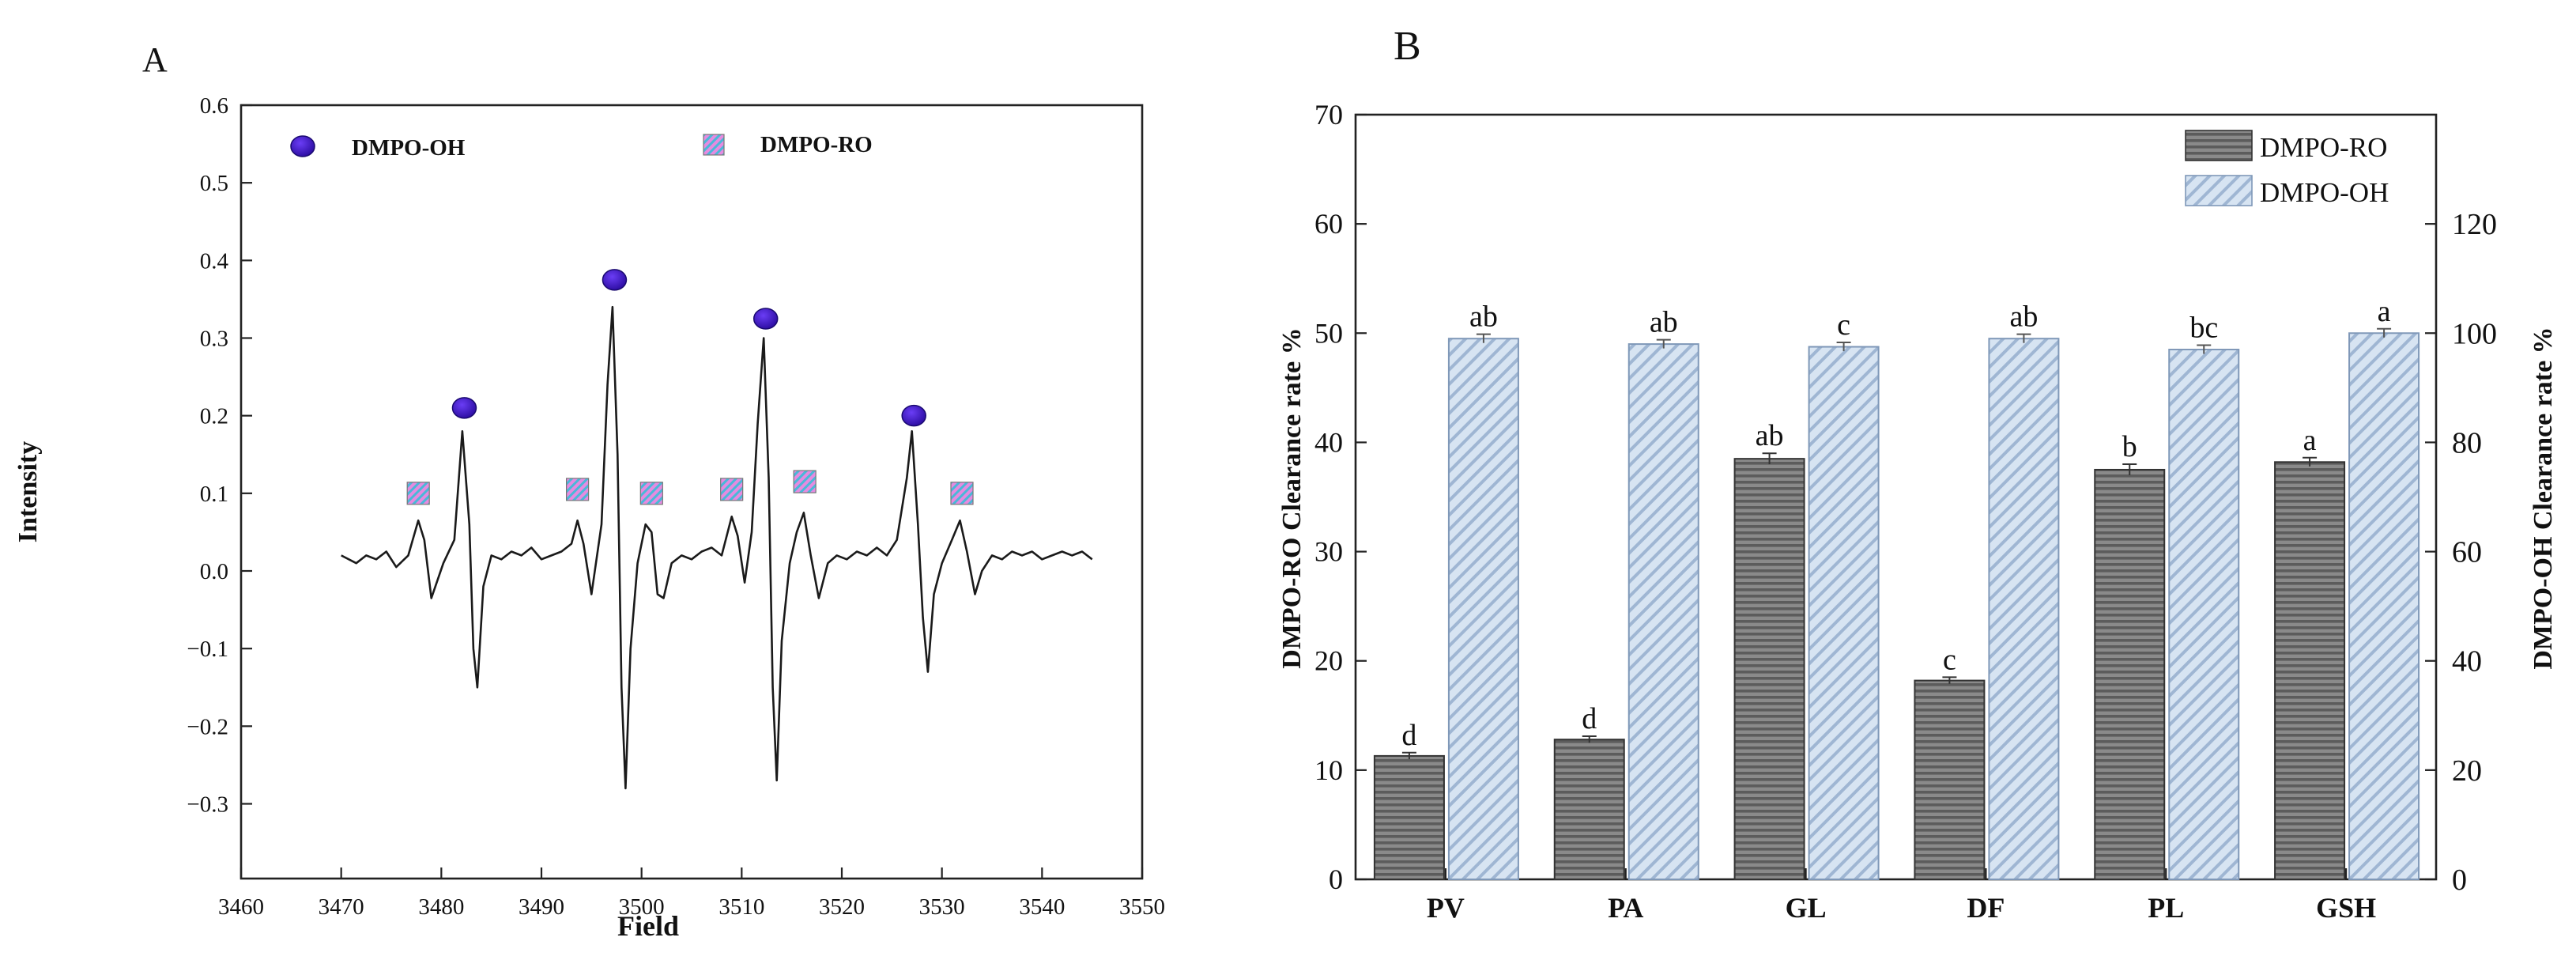  What do you see at coordinates (688, 348) in the screenshot?
I see `dmpo-oh-markers` at bounding box center [688, 348].